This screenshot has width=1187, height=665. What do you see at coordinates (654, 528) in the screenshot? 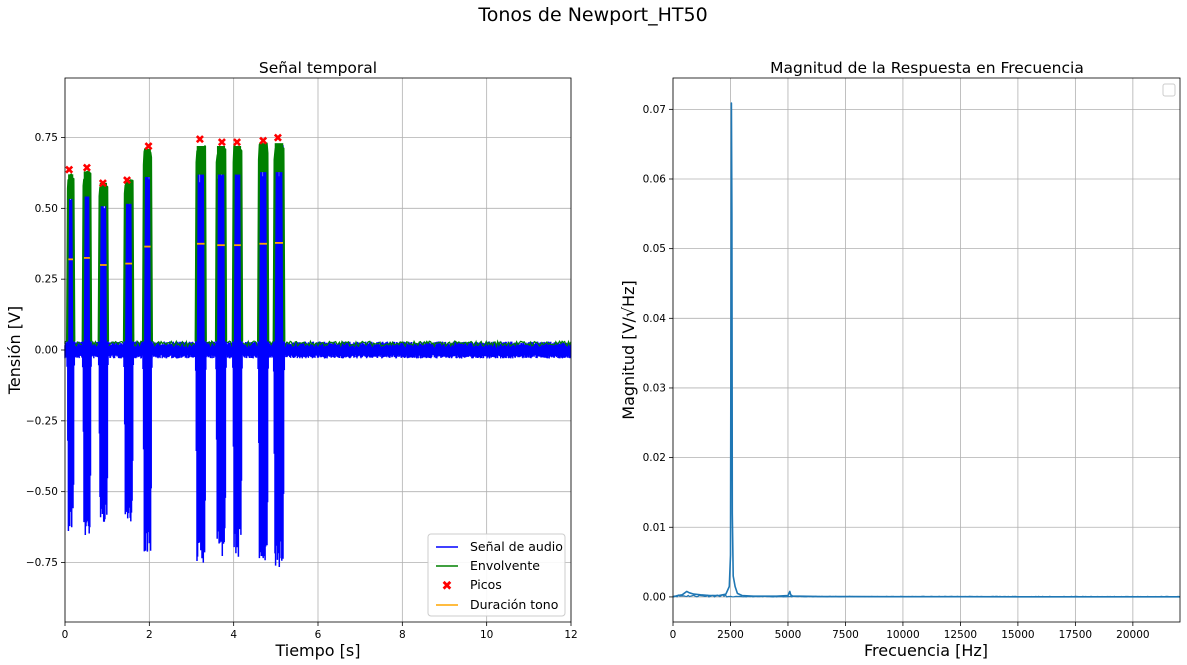
I see `y-tick-label: 0.01` at bounding box center [654, 528].